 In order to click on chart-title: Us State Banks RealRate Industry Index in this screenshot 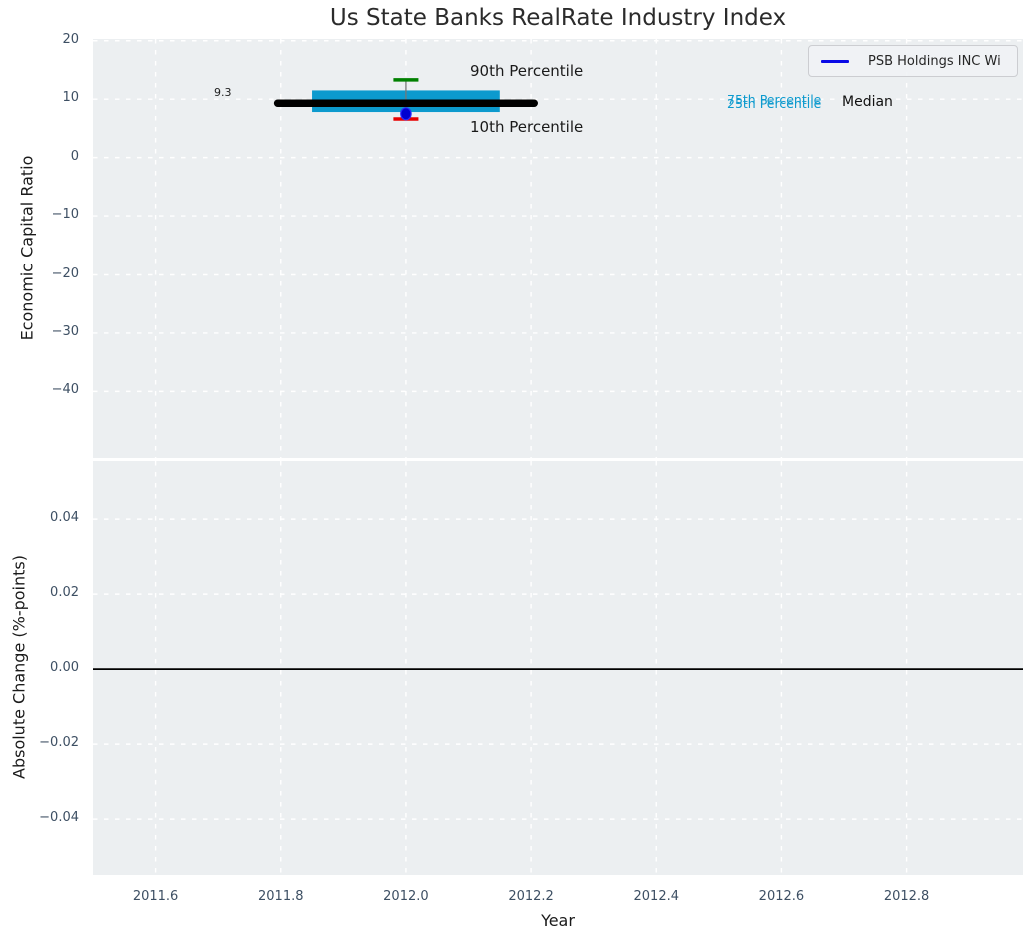, I will do `click(558, 18)`.